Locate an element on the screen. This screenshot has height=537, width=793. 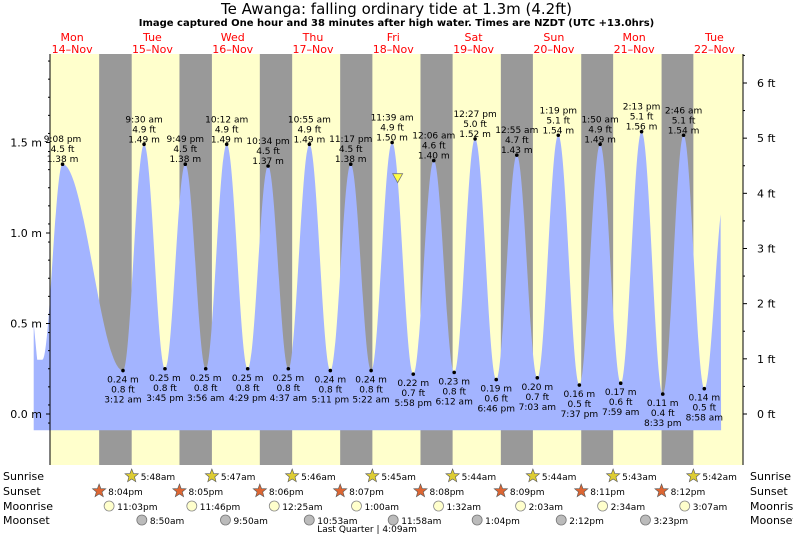
moonrise-time: 11:46pm is located at coordinates (220, 508).